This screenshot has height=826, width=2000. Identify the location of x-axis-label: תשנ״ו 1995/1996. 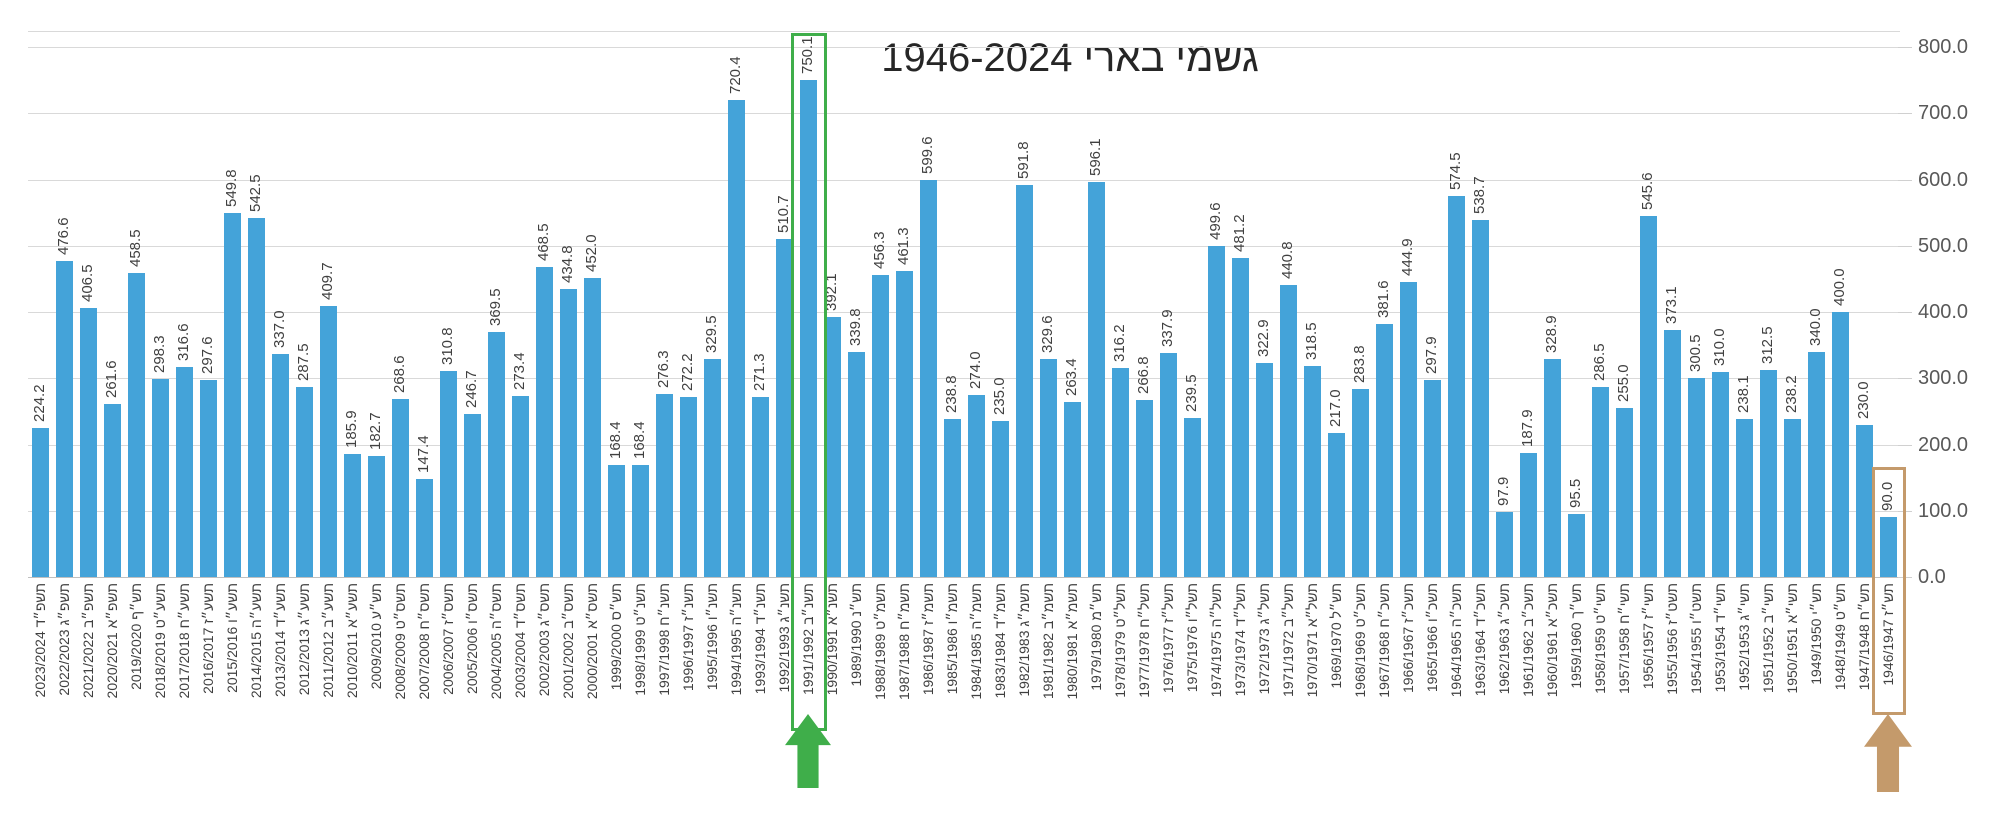
(712, 637).